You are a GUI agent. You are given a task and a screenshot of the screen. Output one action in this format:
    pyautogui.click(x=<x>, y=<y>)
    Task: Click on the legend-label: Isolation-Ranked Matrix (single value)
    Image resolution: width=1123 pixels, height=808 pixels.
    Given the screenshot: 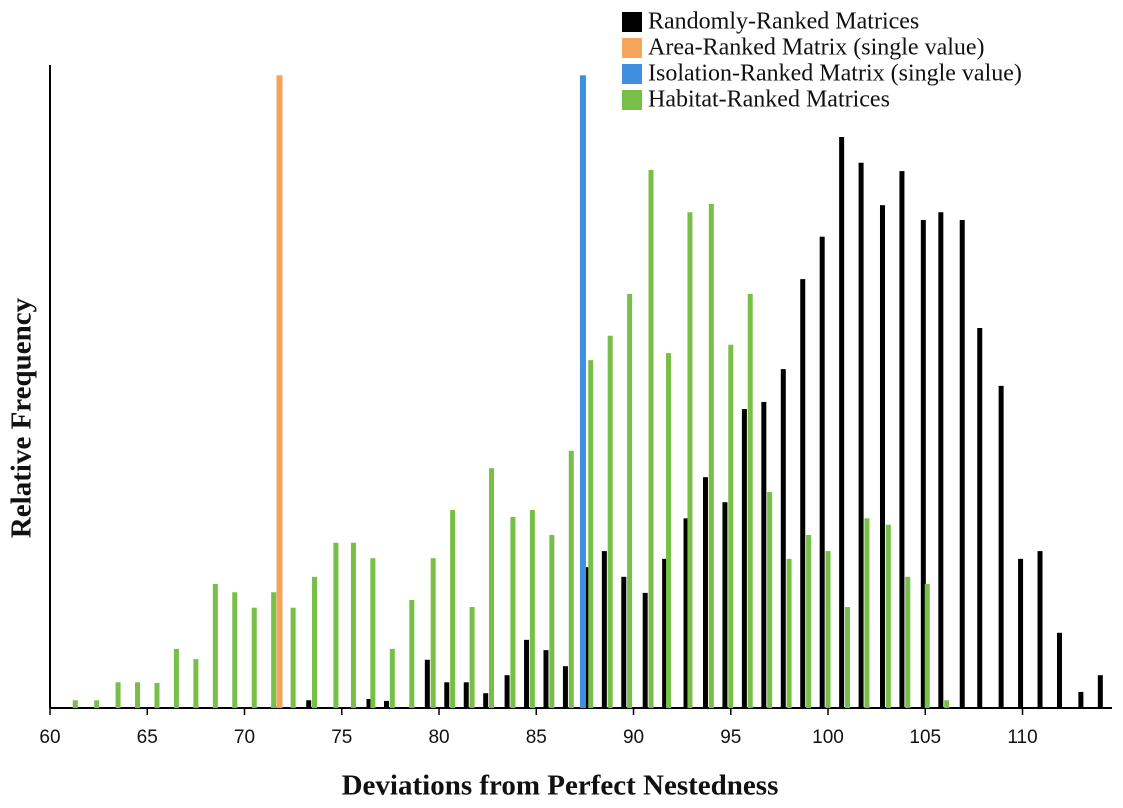 What is the action you would take?
    pyautogui.click(x=835, y=74)
    